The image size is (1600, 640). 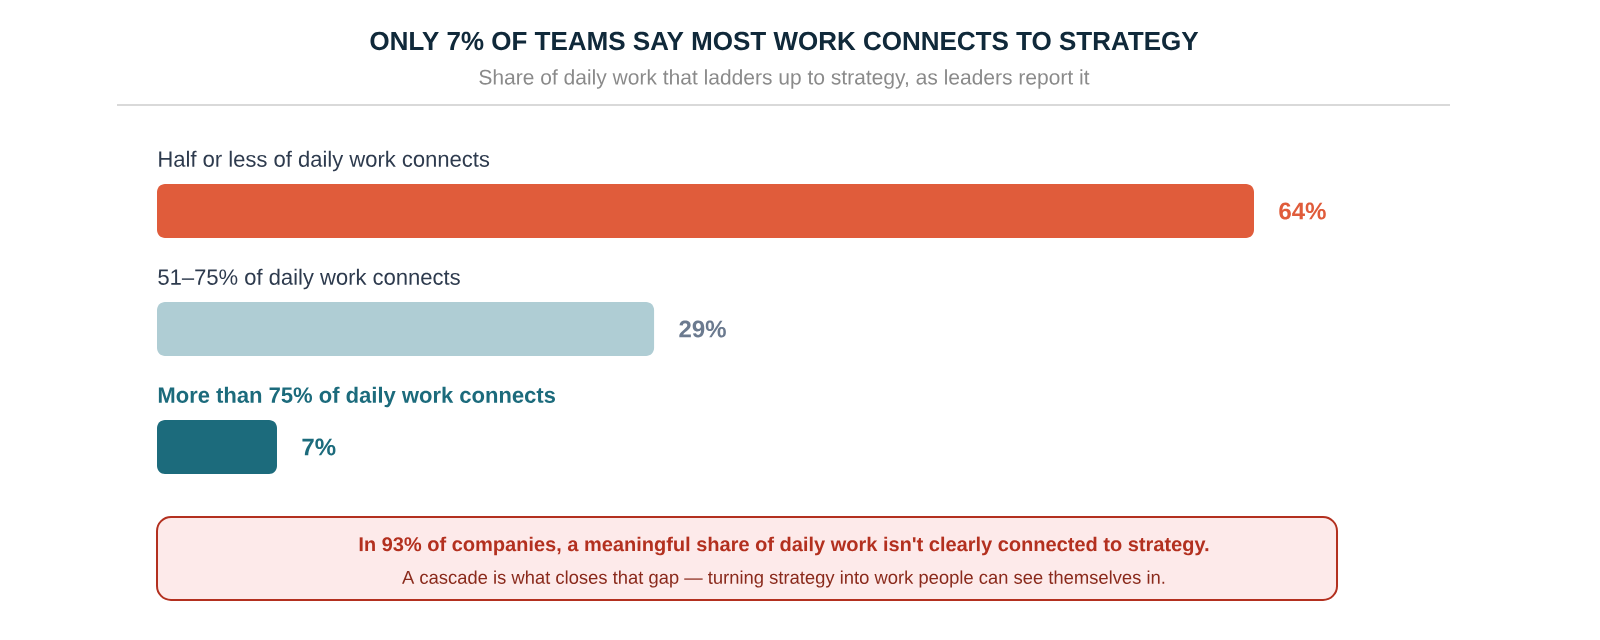 What do you see at coordinates (357, 397) in the screenshot?
I see `y-tick-label: More than 75% of daily work connects` at bounding box center [357, 397].